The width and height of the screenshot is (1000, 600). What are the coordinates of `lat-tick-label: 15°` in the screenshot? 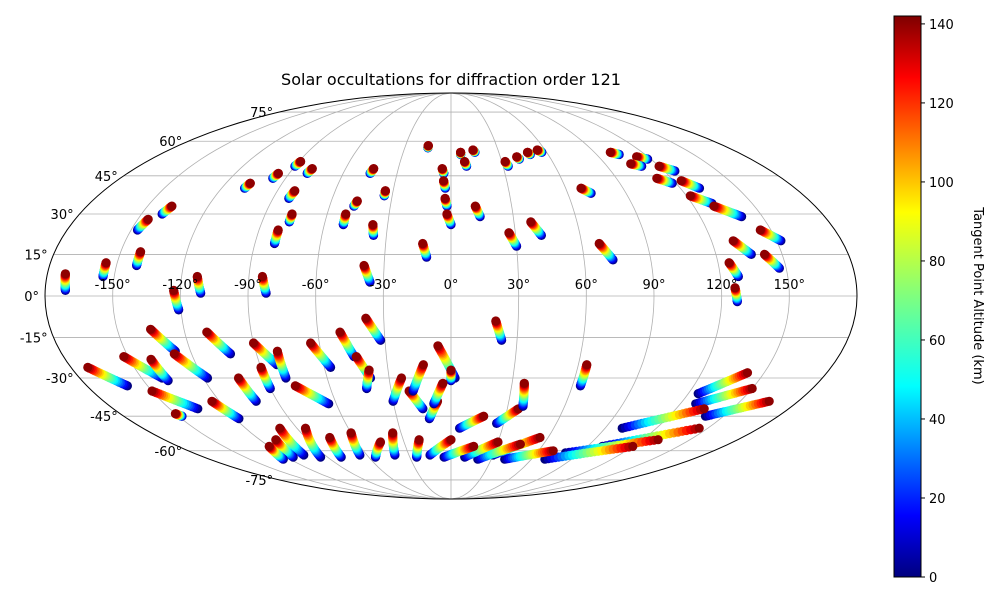 It's located at (36, 255).